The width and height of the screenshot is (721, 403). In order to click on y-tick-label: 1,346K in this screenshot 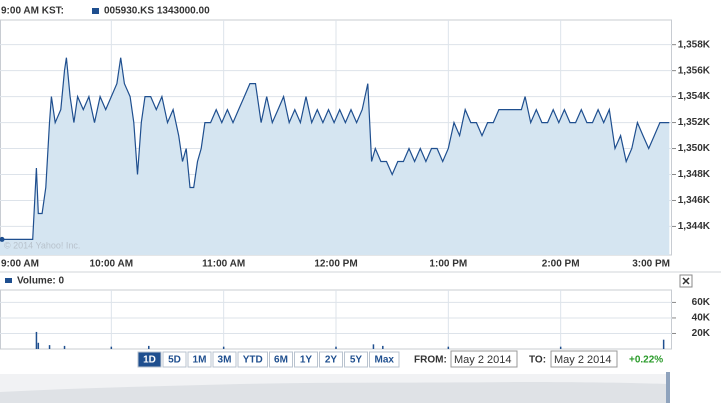, I will do `click(694, 200)`.